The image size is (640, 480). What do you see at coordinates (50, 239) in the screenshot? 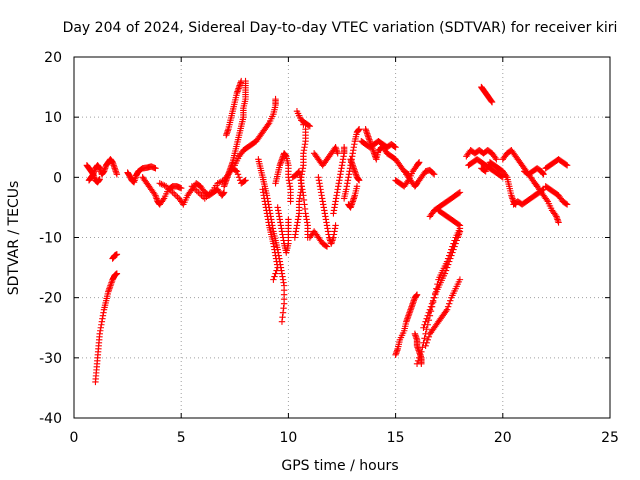
I see `y-tick-label: -10` at bounding box center [50, 239].